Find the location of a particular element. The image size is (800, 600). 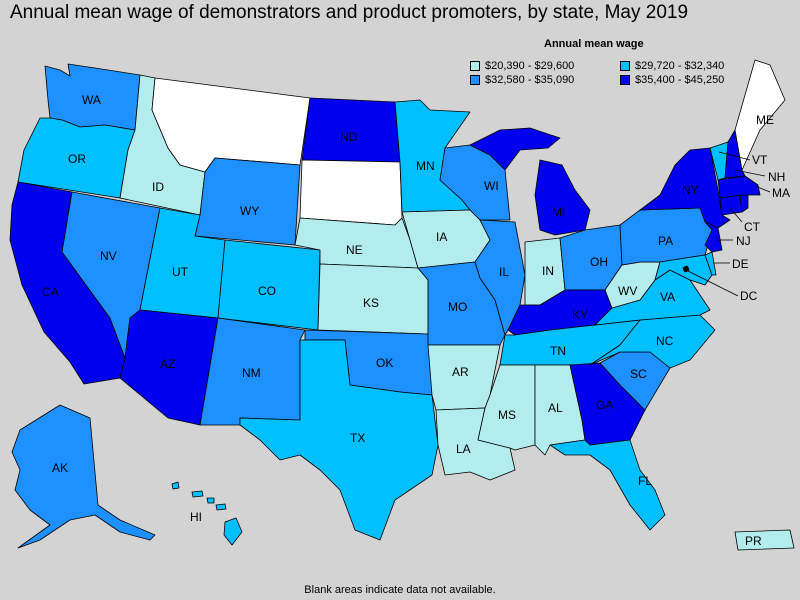

state-de is located at coordinates (710, 263).